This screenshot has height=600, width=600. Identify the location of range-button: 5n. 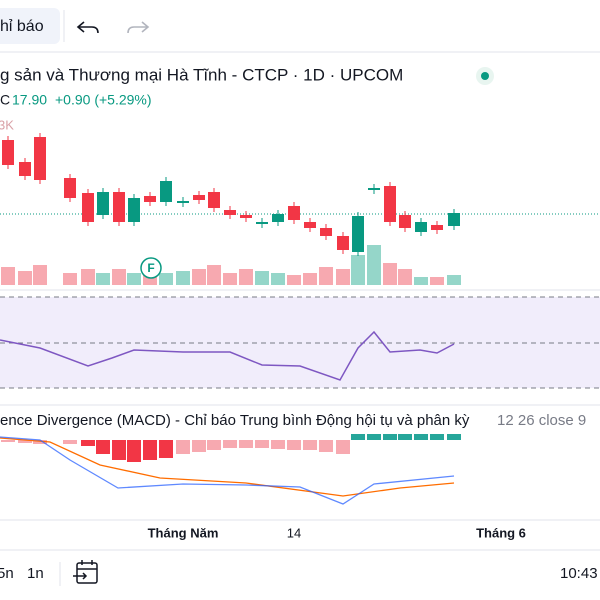
(7, 573).